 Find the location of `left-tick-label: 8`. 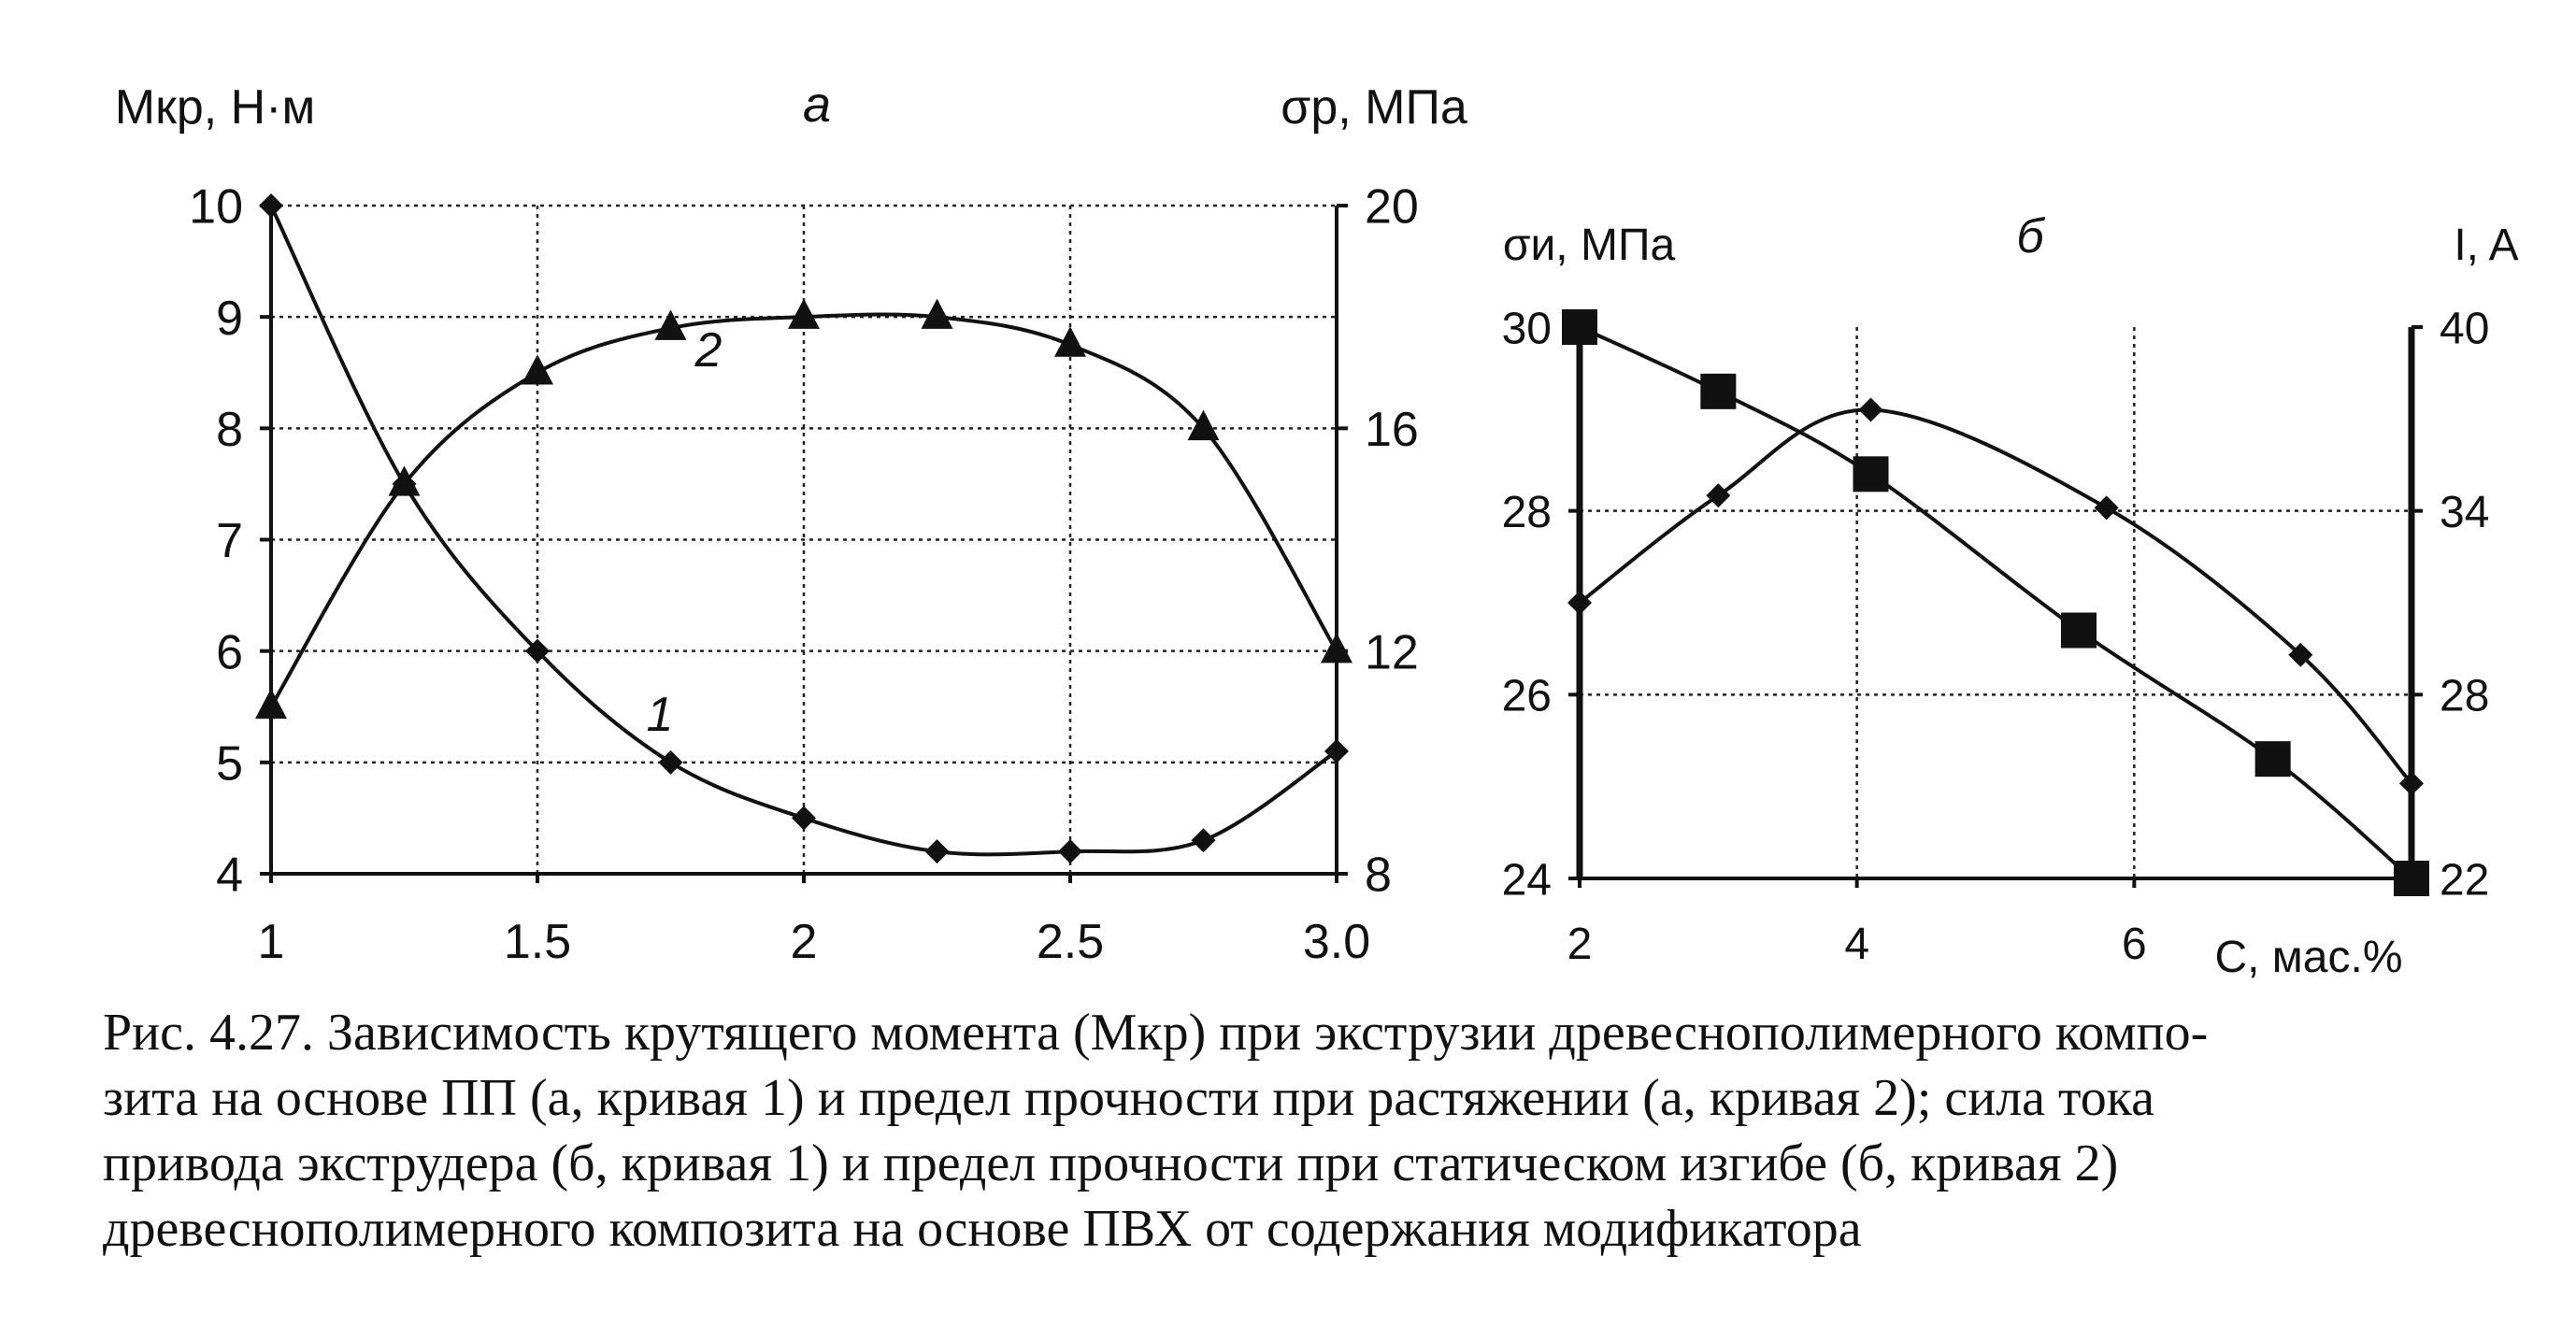

left-tick-label: 8 is located at coordinates (229, 430).